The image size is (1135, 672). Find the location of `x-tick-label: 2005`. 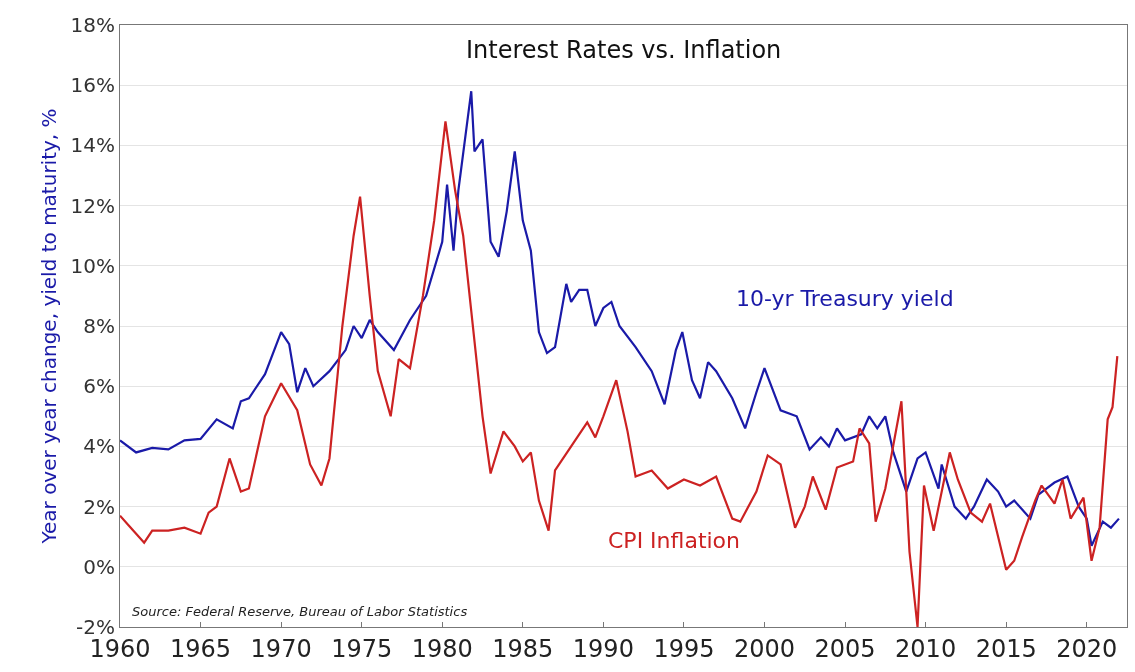

x-tick-label: 2005 is located at coordinates (845, 648).